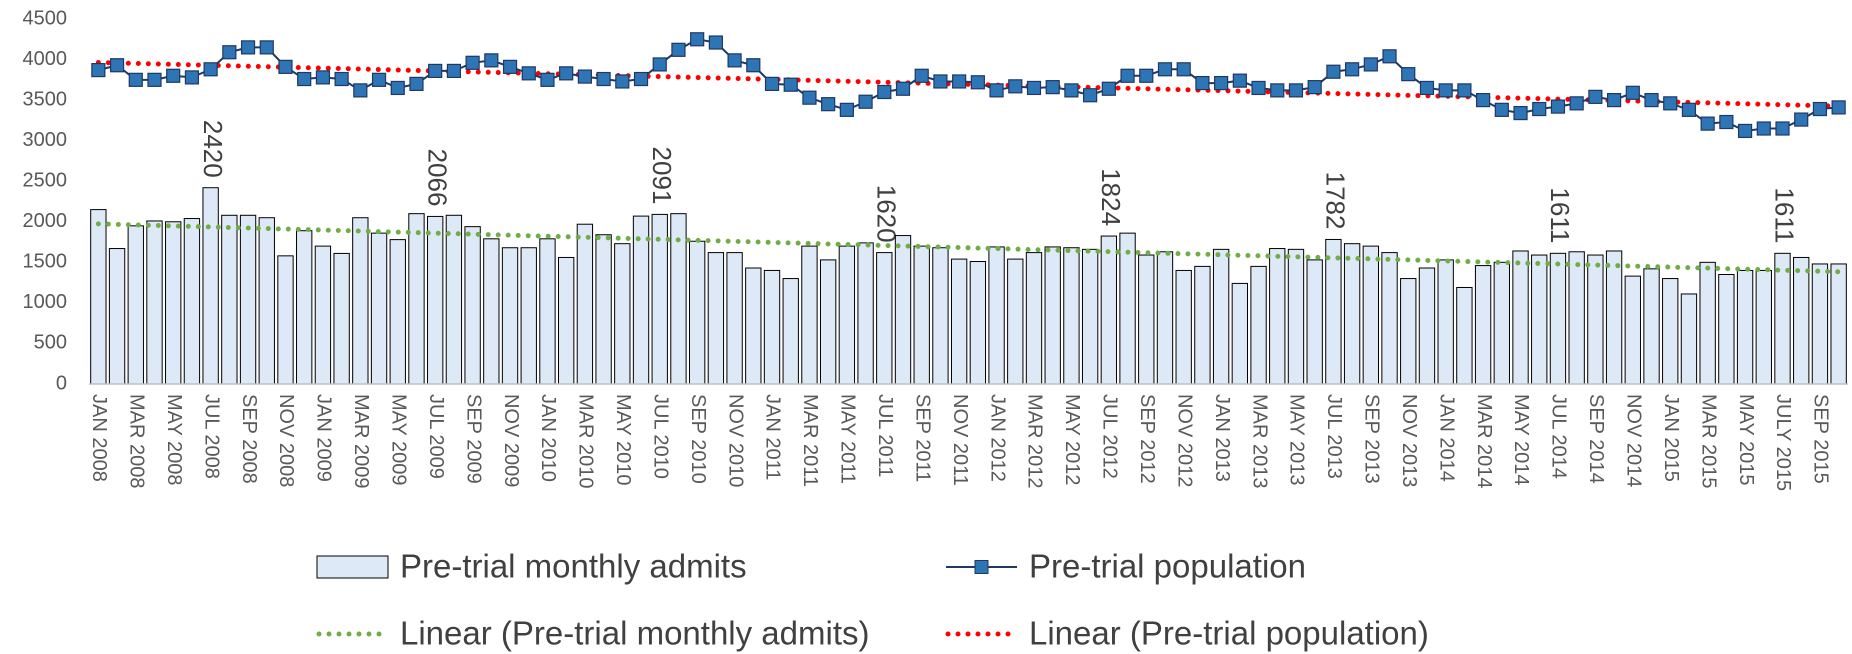  Describe the element at coordinates (1708, 441) in the screenshot. I see `x-tick-label: MAR 2015` at that location.